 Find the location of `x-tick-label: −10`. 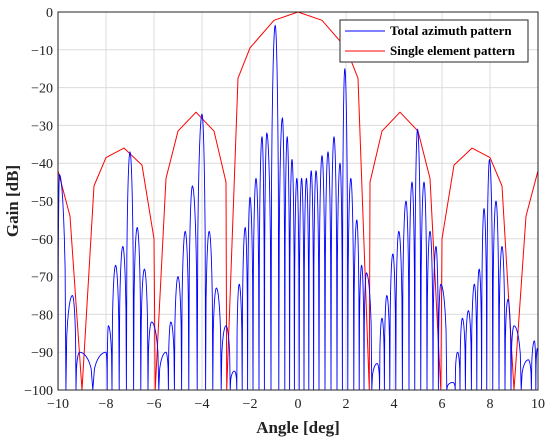

x-tick-label: −10 is located at coordinates (58, 404).